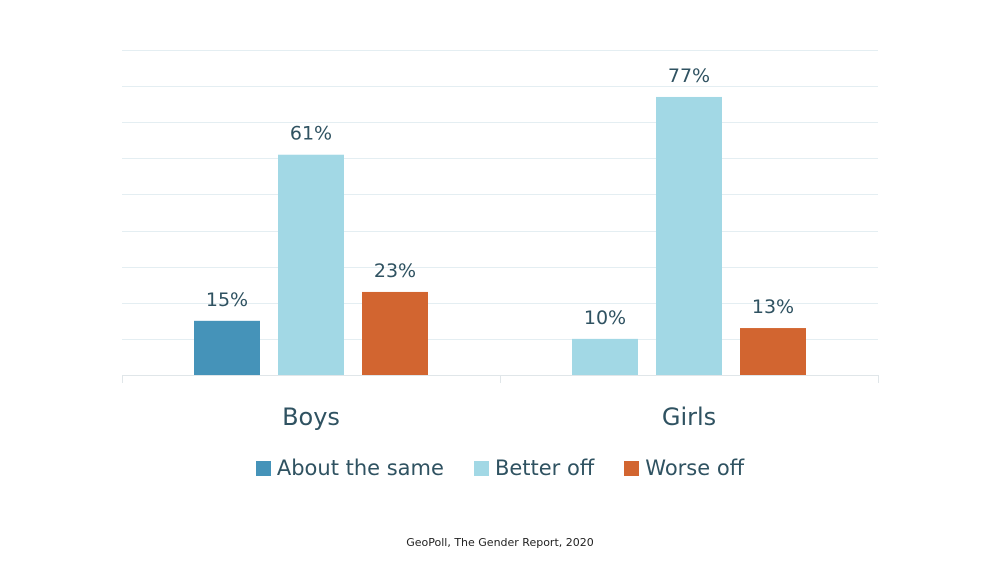 This screenshot has height=562, width=1000. What do you see at coordinates (227, 300) in the screenshot?
I see `data-label: 15%` at bounding box center [227, 300].